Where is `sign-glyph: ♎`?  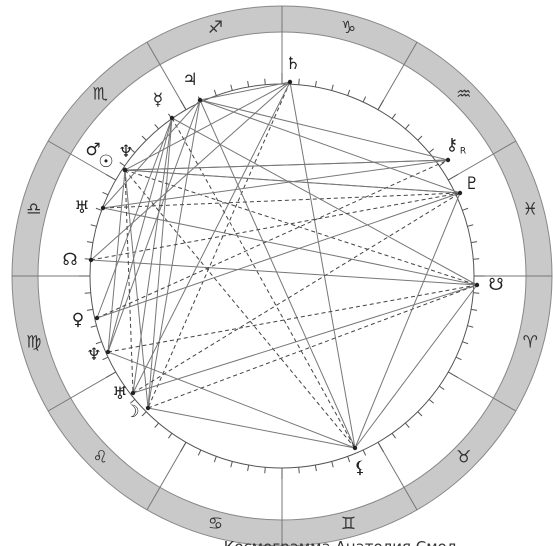 sign-glyph: ♎ is located at coordinates (33, 209).